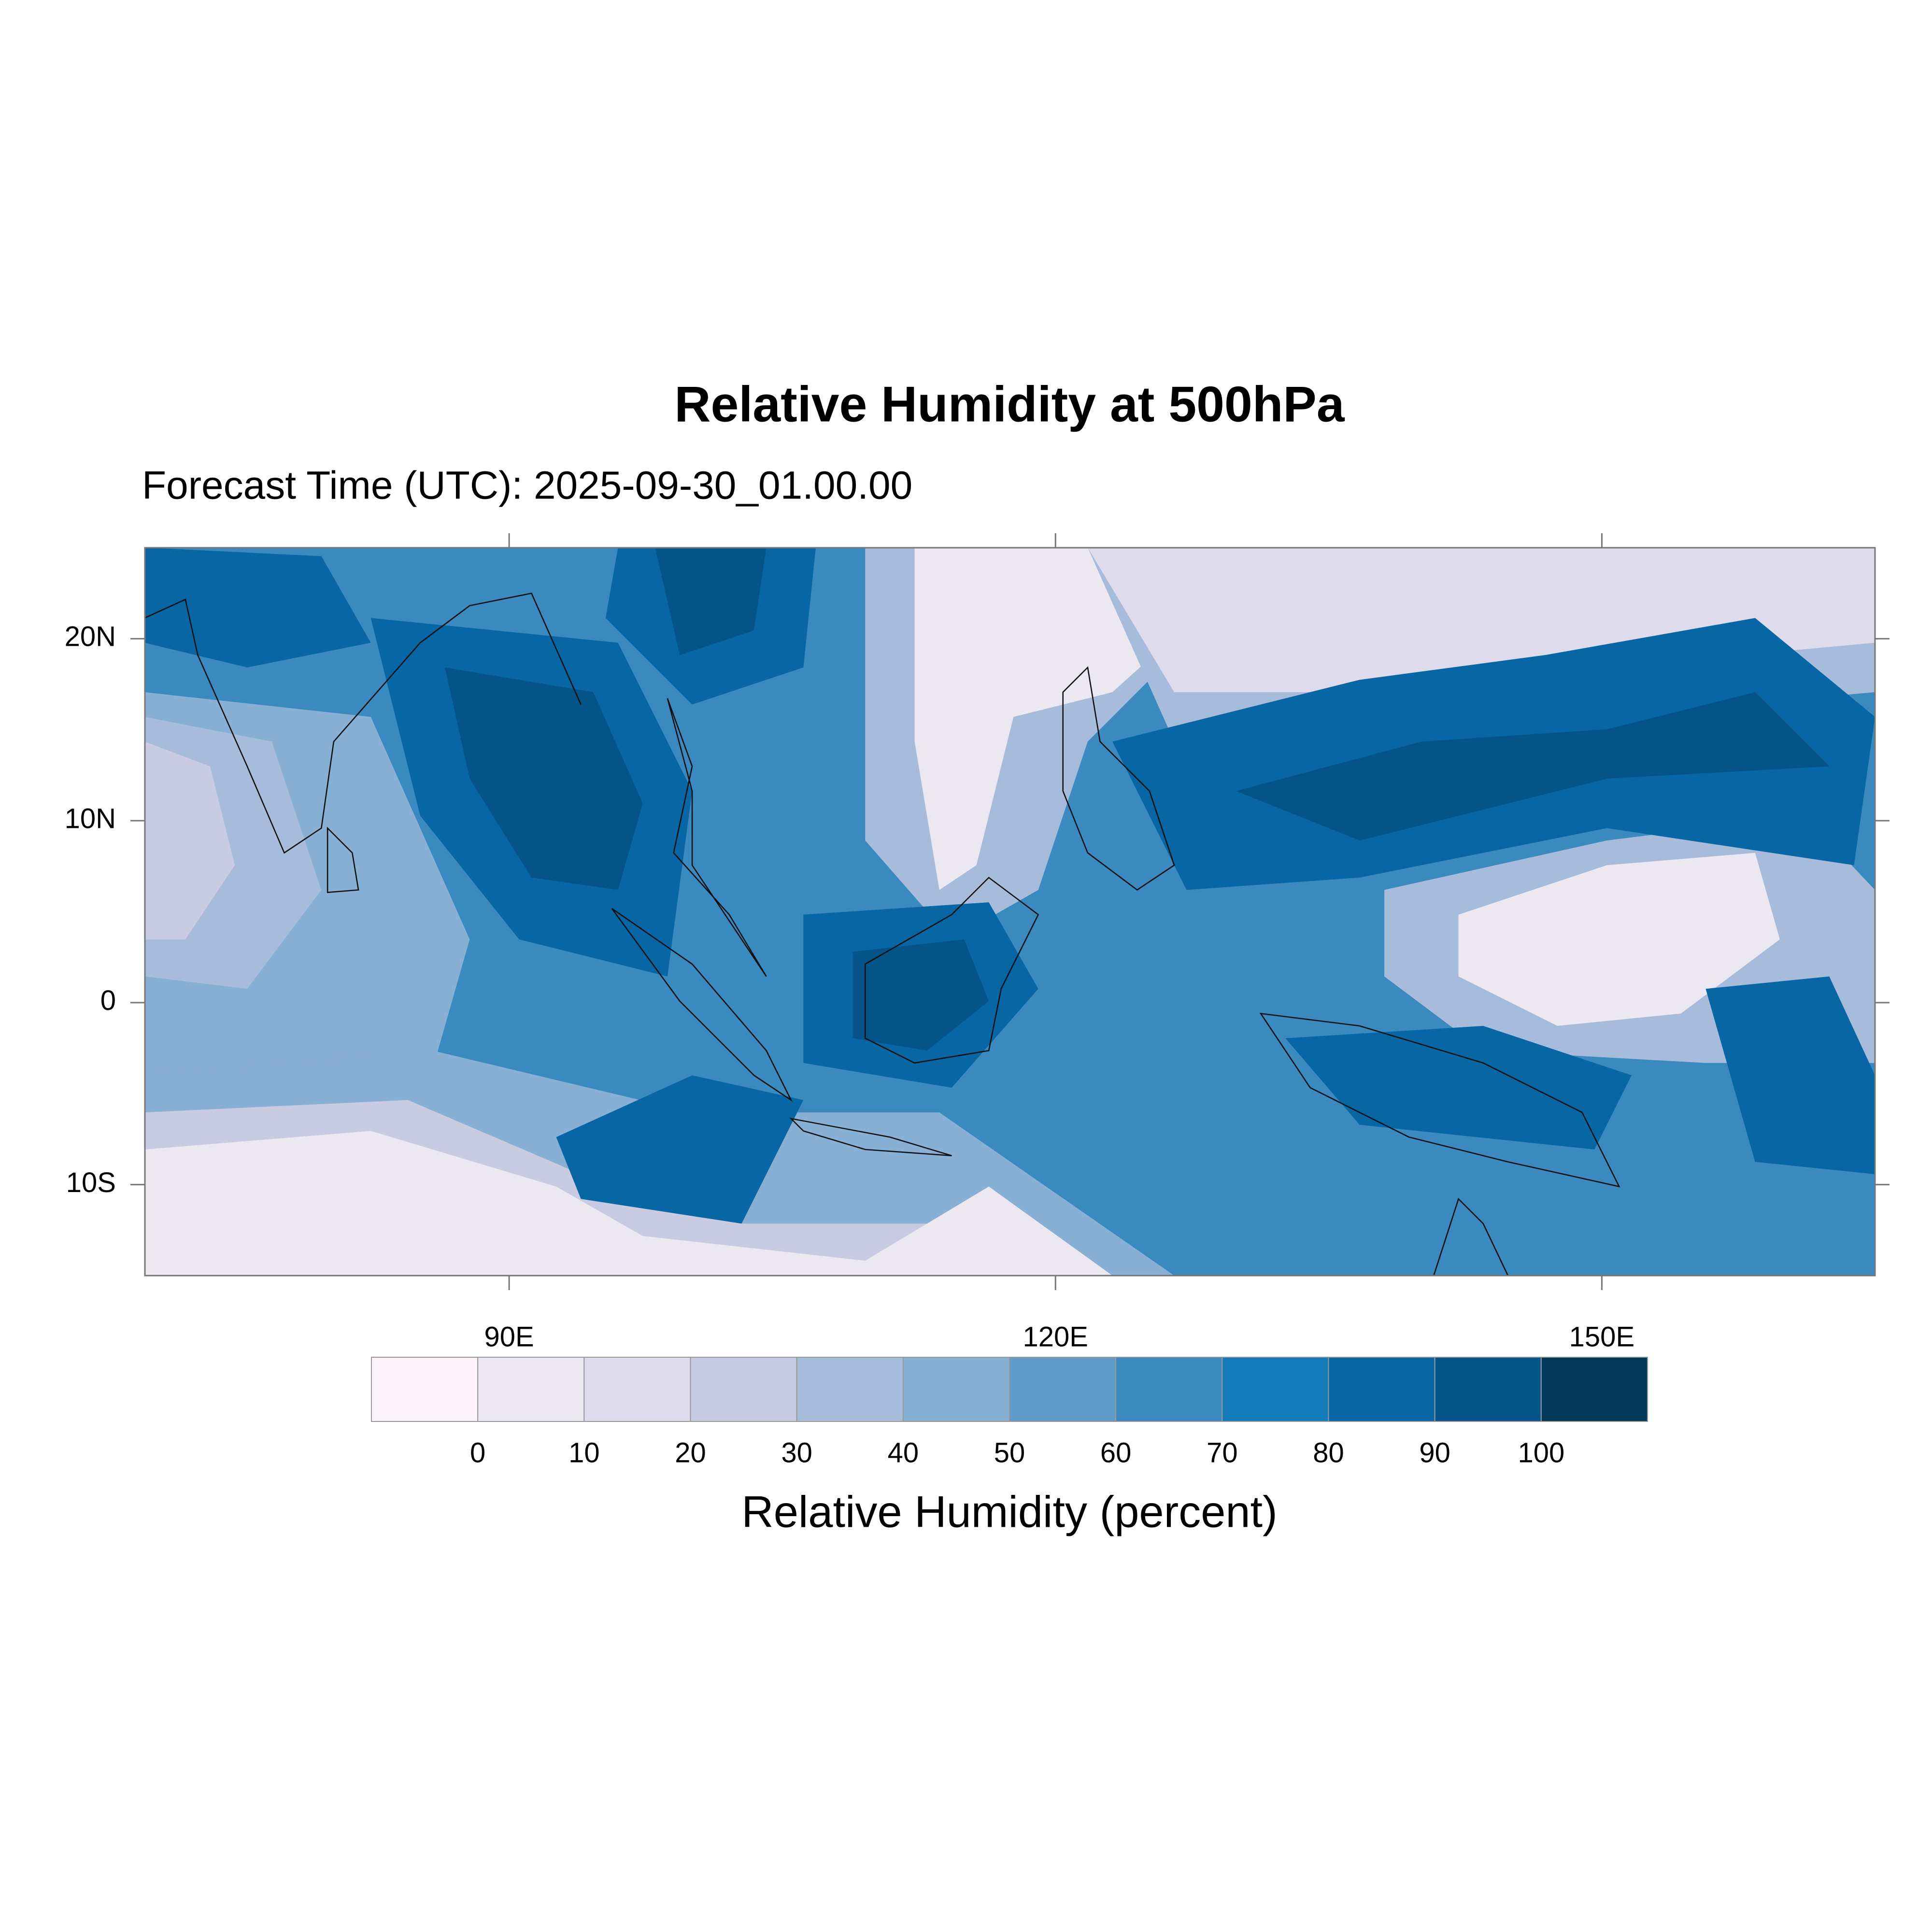 This screenshot has width=1932, height=1932. What do you see at coordinates (1009, 1452) in the screenshot?
I see `colorbar-label: 50` at bounding box center [1009, 1452].